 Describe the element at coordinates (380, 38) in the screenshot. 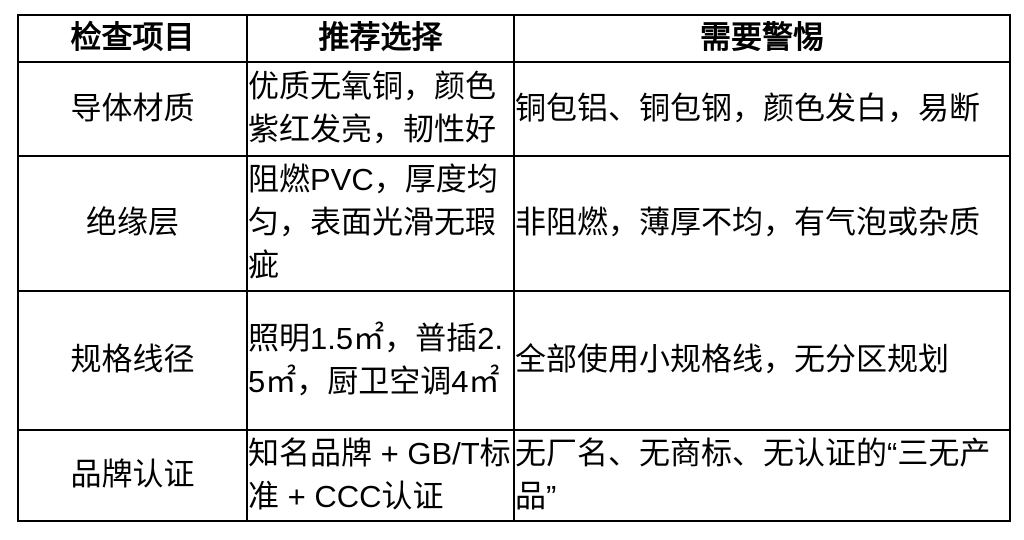

I see `header-recommended-choice: 推荐选择` at that location.